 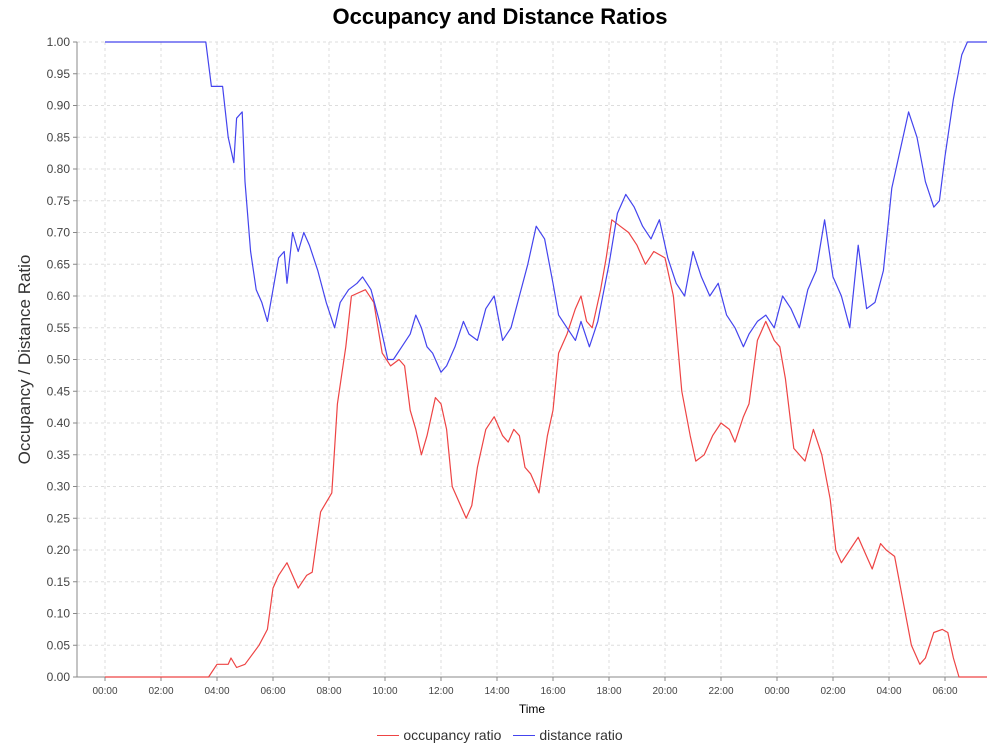 What do you see at coordinates (59, 677) in the screenshot?
I see `y-tick-label: 0.00` at bounding box center [59, 677].